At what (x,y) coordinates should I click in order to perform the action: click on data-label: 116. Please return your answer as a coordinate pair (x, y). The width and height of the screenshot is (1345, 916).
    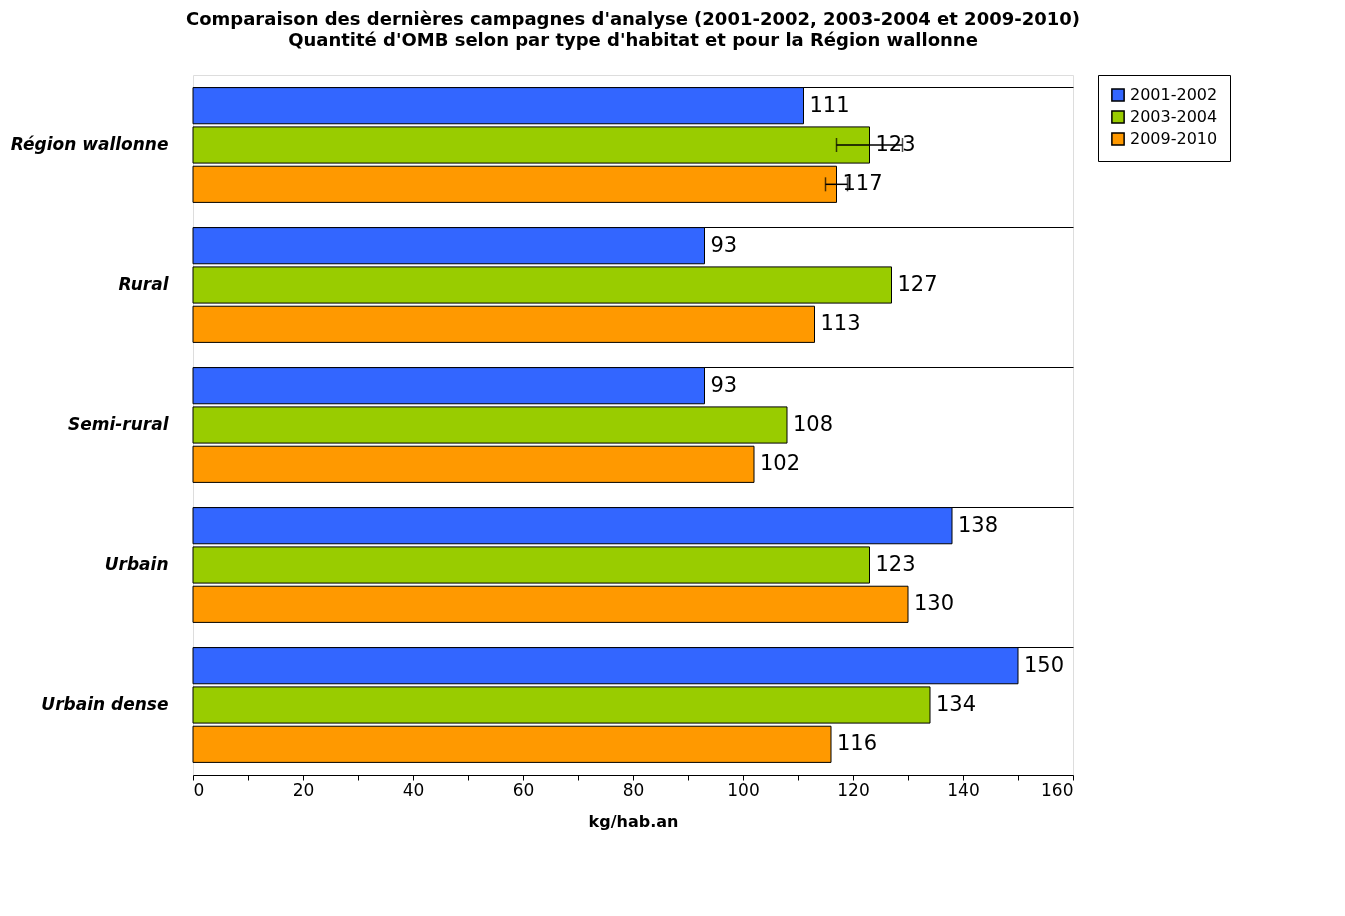
    Looking at the image, I should click on (857, 743).